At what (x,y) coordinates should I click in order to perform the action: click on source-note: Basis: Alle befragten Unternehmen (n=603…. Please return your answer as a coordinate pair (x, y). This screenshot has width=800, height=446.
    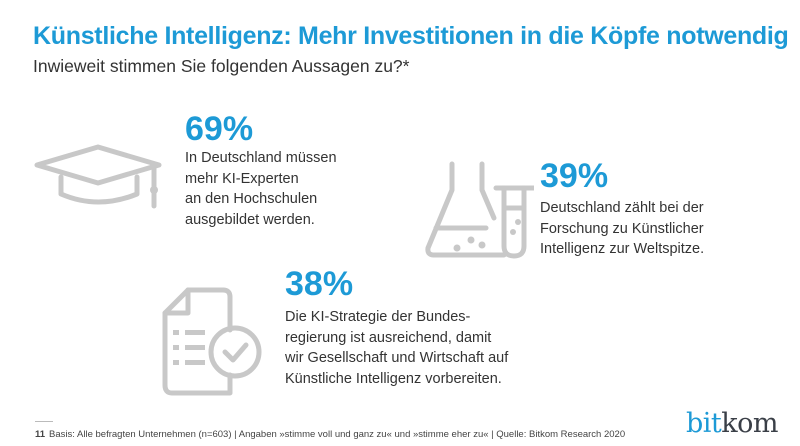
    Looking at the image, I should click on (337, 434).